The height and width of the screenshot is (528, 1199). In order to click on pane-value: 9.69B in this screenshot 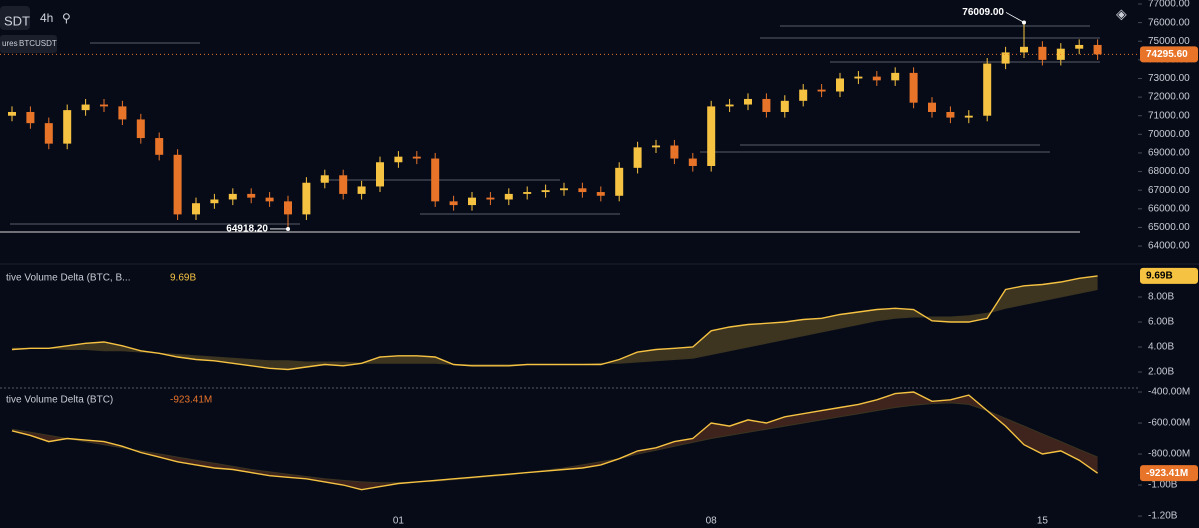, I will do `click(183, 278)`.